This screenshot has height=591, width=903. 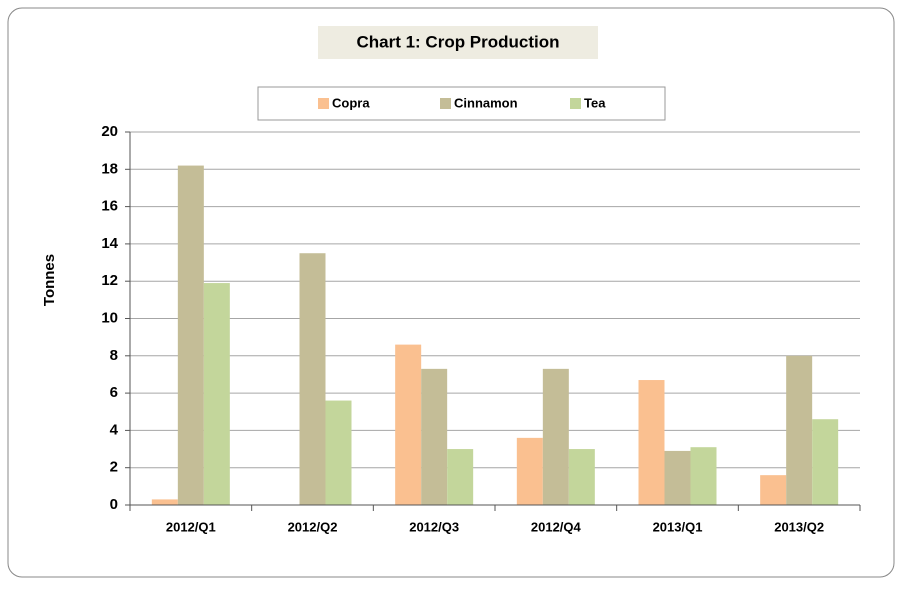 What do you see at coordinates (49, 280) in the screenshot?
I see `y-axis-label: Tonnes` at bounding box center [49, 280].